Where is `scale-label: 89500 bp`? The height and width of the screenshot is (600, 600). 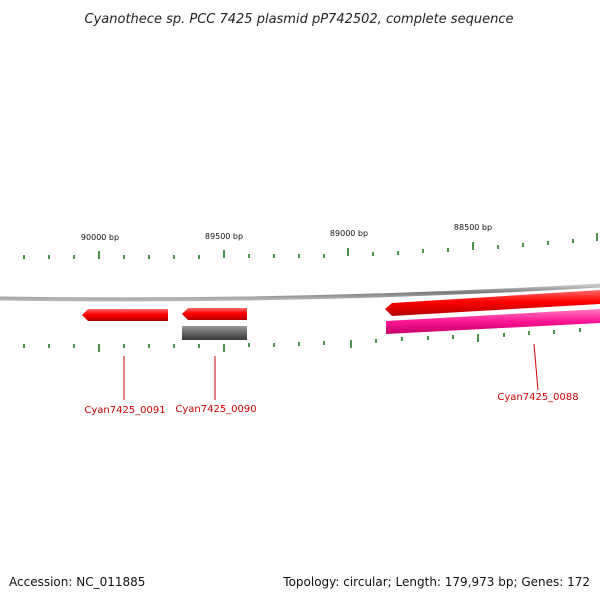 scale-label: 89500 bp is located at coordinates (224, 236).